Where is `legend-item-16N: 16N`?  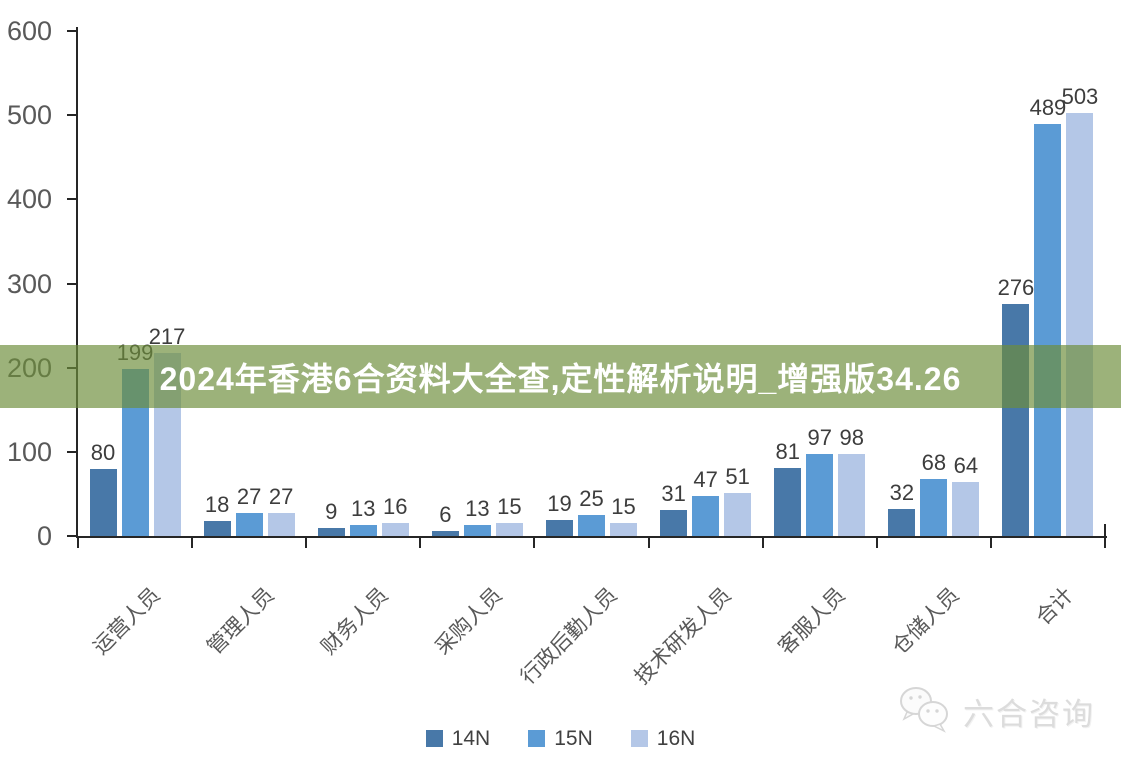
legend-item-16N: 16N is located at coordinates (663, 738).